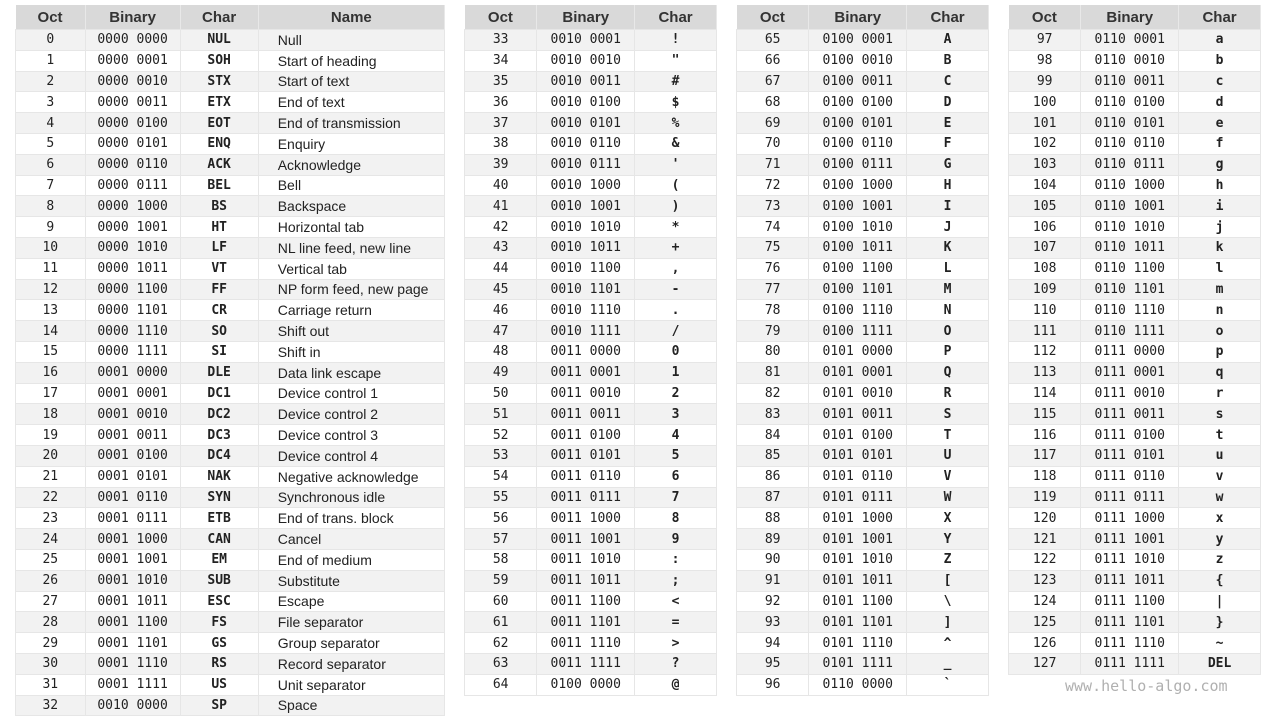 This screenshot has width=1280, height=720. Describe the element at coordinates (351, 643) in the screenshot. I see `cell-name: Group separator` at that location.